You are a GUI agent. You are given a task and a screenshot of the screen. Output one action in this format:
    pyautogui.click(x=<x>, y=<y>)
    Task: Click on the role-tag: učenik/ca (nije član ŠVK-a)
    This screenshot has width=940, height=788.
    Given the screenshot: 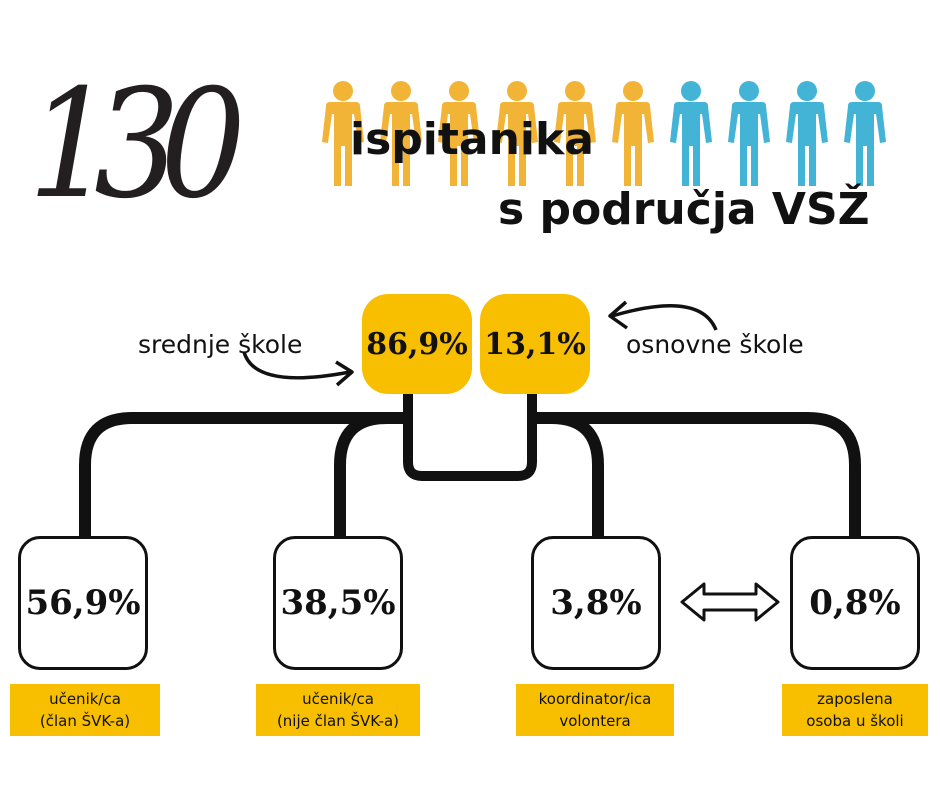 What is the action you would take?
    pyautogui.click(x=338, y=710)
    